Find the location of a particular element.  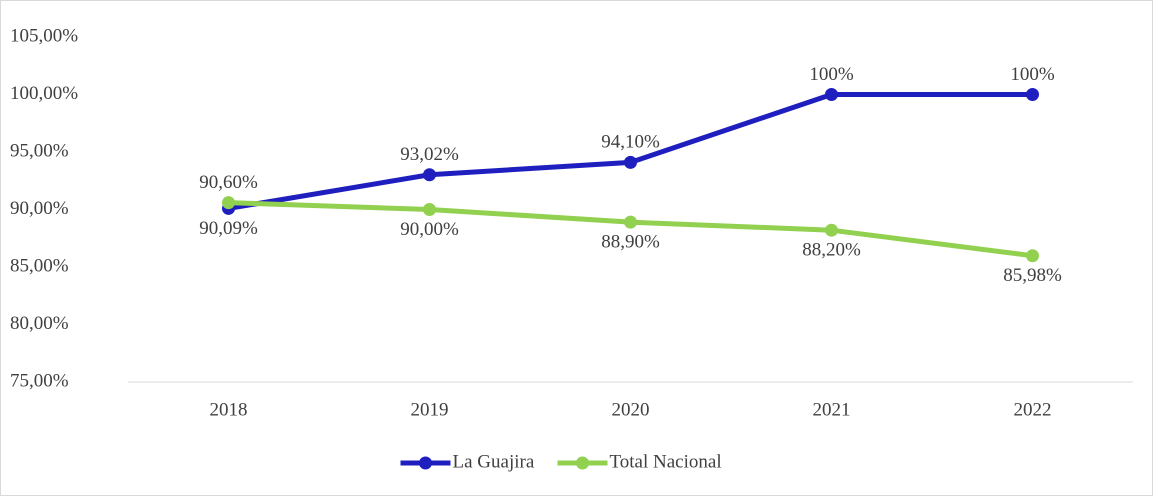

data-label: 88,20% is located at coordinates (831, 250).